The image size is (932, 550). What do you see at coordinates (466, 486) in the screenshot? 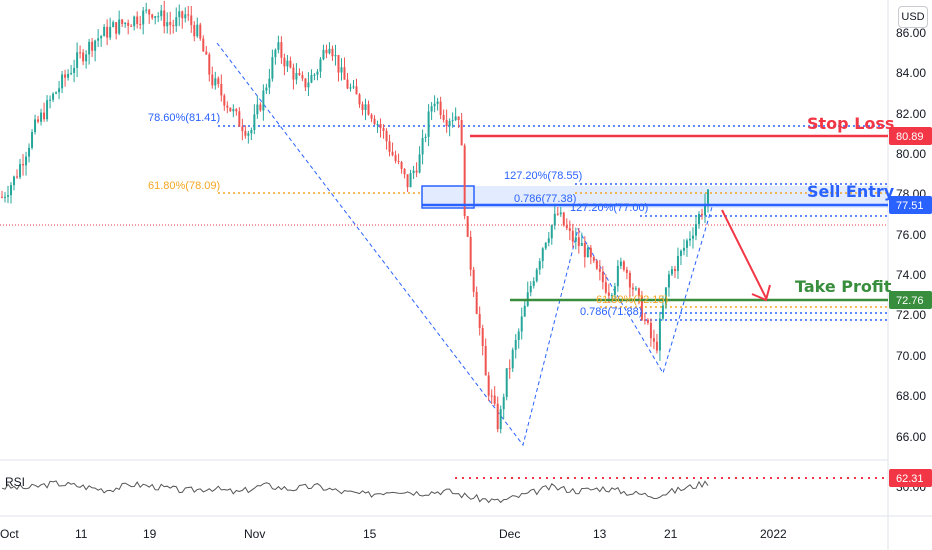
I see `rsi-pane: 30.00 RSI 62.31` at bounding box center [466, 486].